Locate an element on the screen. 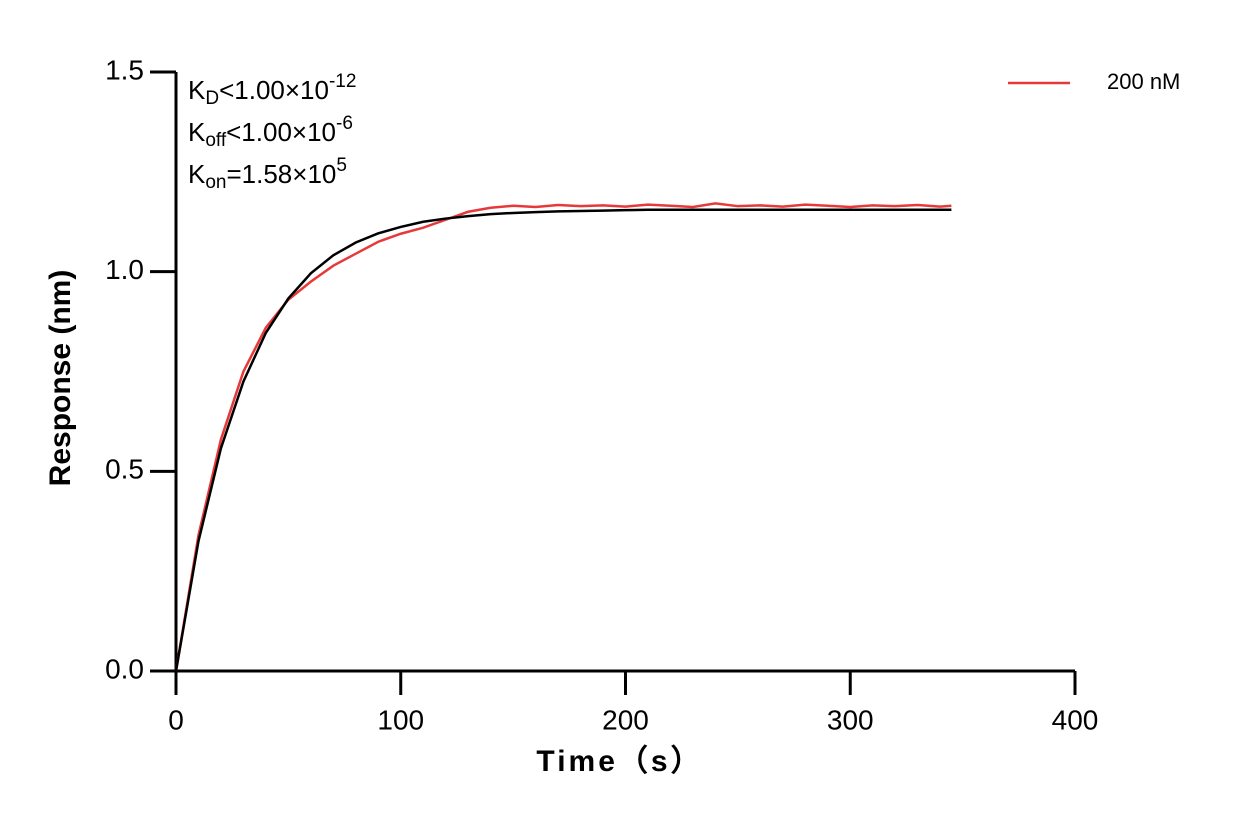 The height and width of the screenshot is (825, 1233). annotation-superscript: -12 is located at coordinates (342, 81).